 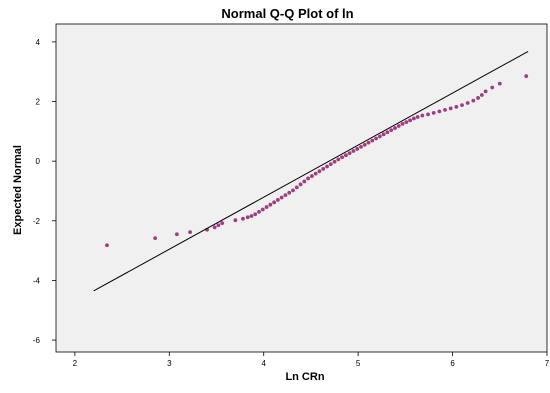 I want to click on x-tick-label: 2, so click(x=75, y=363).